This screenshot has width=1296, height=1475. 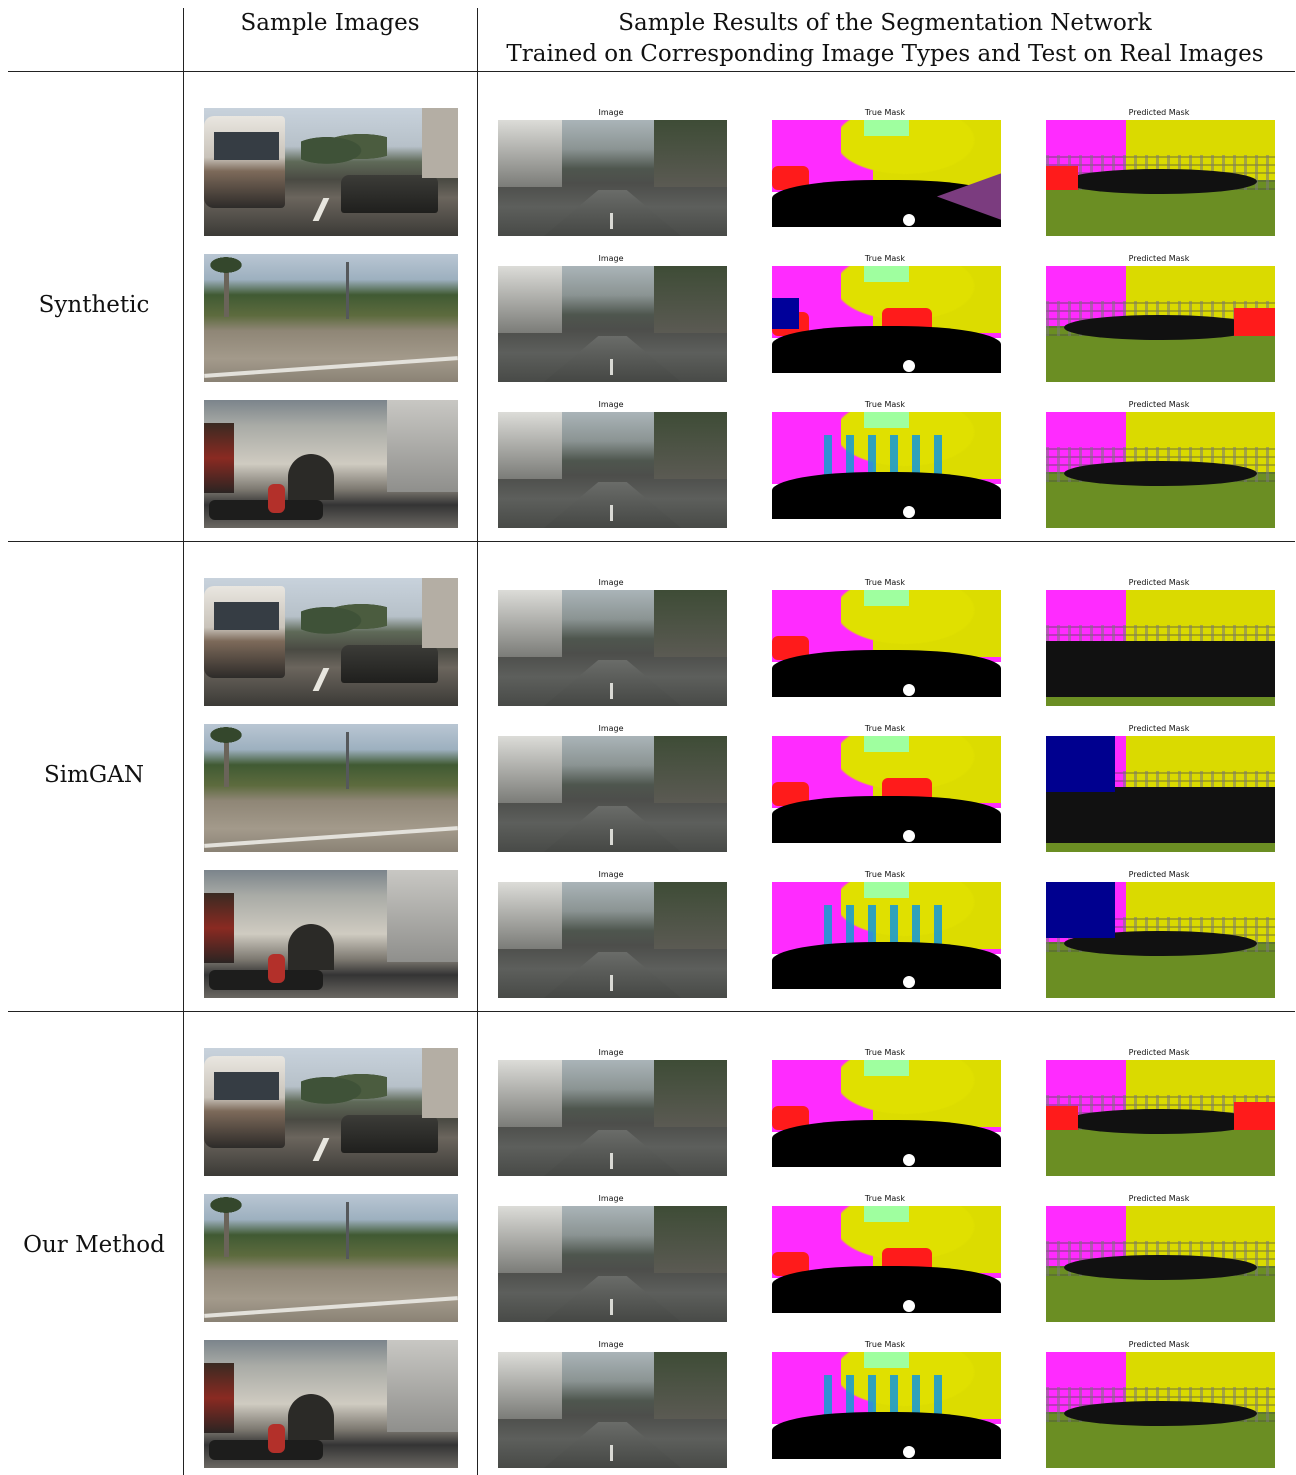 What do you see at coordinates (310, 1416) in the screenshot?
I see `door-region` at bounding box center [310, 1416].